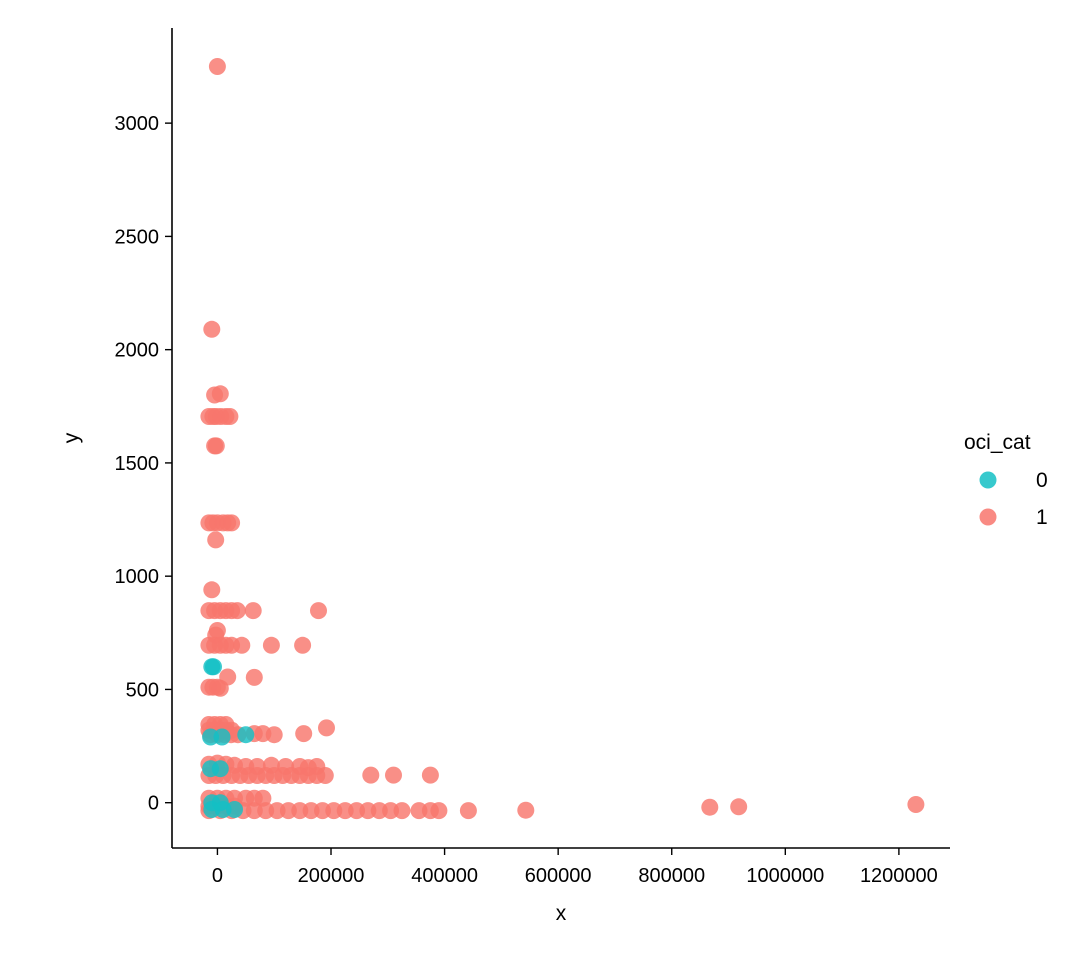 The image size is (1074, 965). What do you see at coordinates (558, 876) in the screenshot?
I see `x-tick-label: 600000` at bounding box center [558, 876].